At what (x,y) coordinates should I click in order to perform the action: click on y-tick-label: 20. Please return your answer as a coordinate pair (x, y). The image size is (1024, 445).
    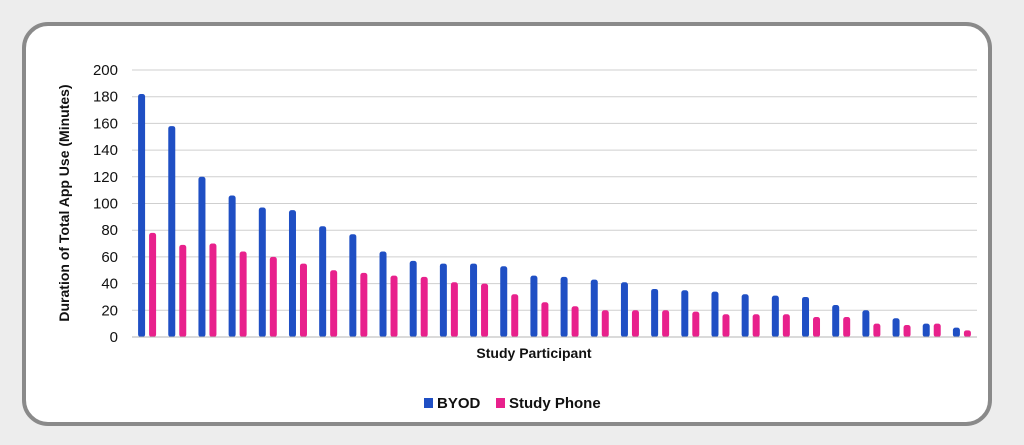
    Looking at the image, I should click on (109, 310).